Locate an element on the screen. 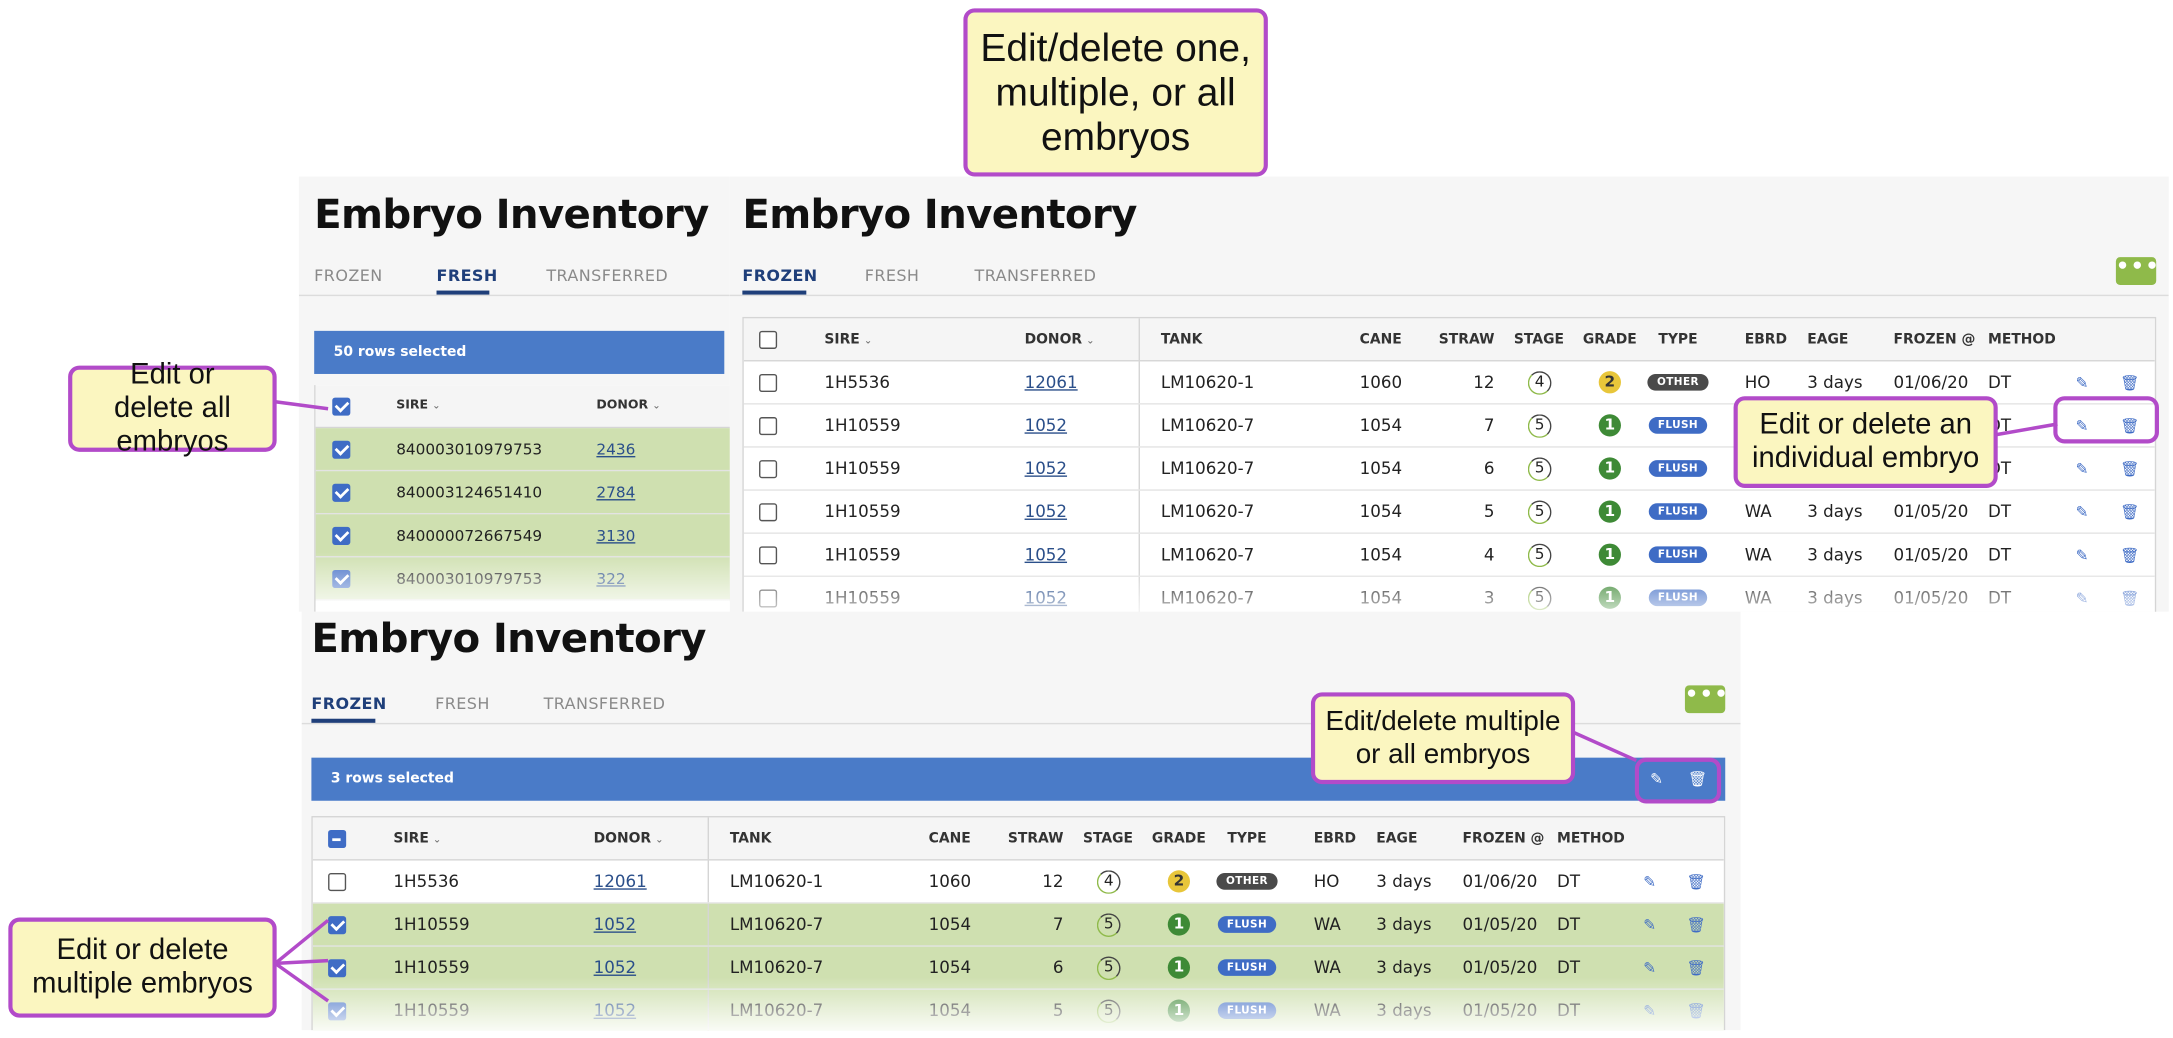  donor-link: 2784 is located at coordinates (616, 492).